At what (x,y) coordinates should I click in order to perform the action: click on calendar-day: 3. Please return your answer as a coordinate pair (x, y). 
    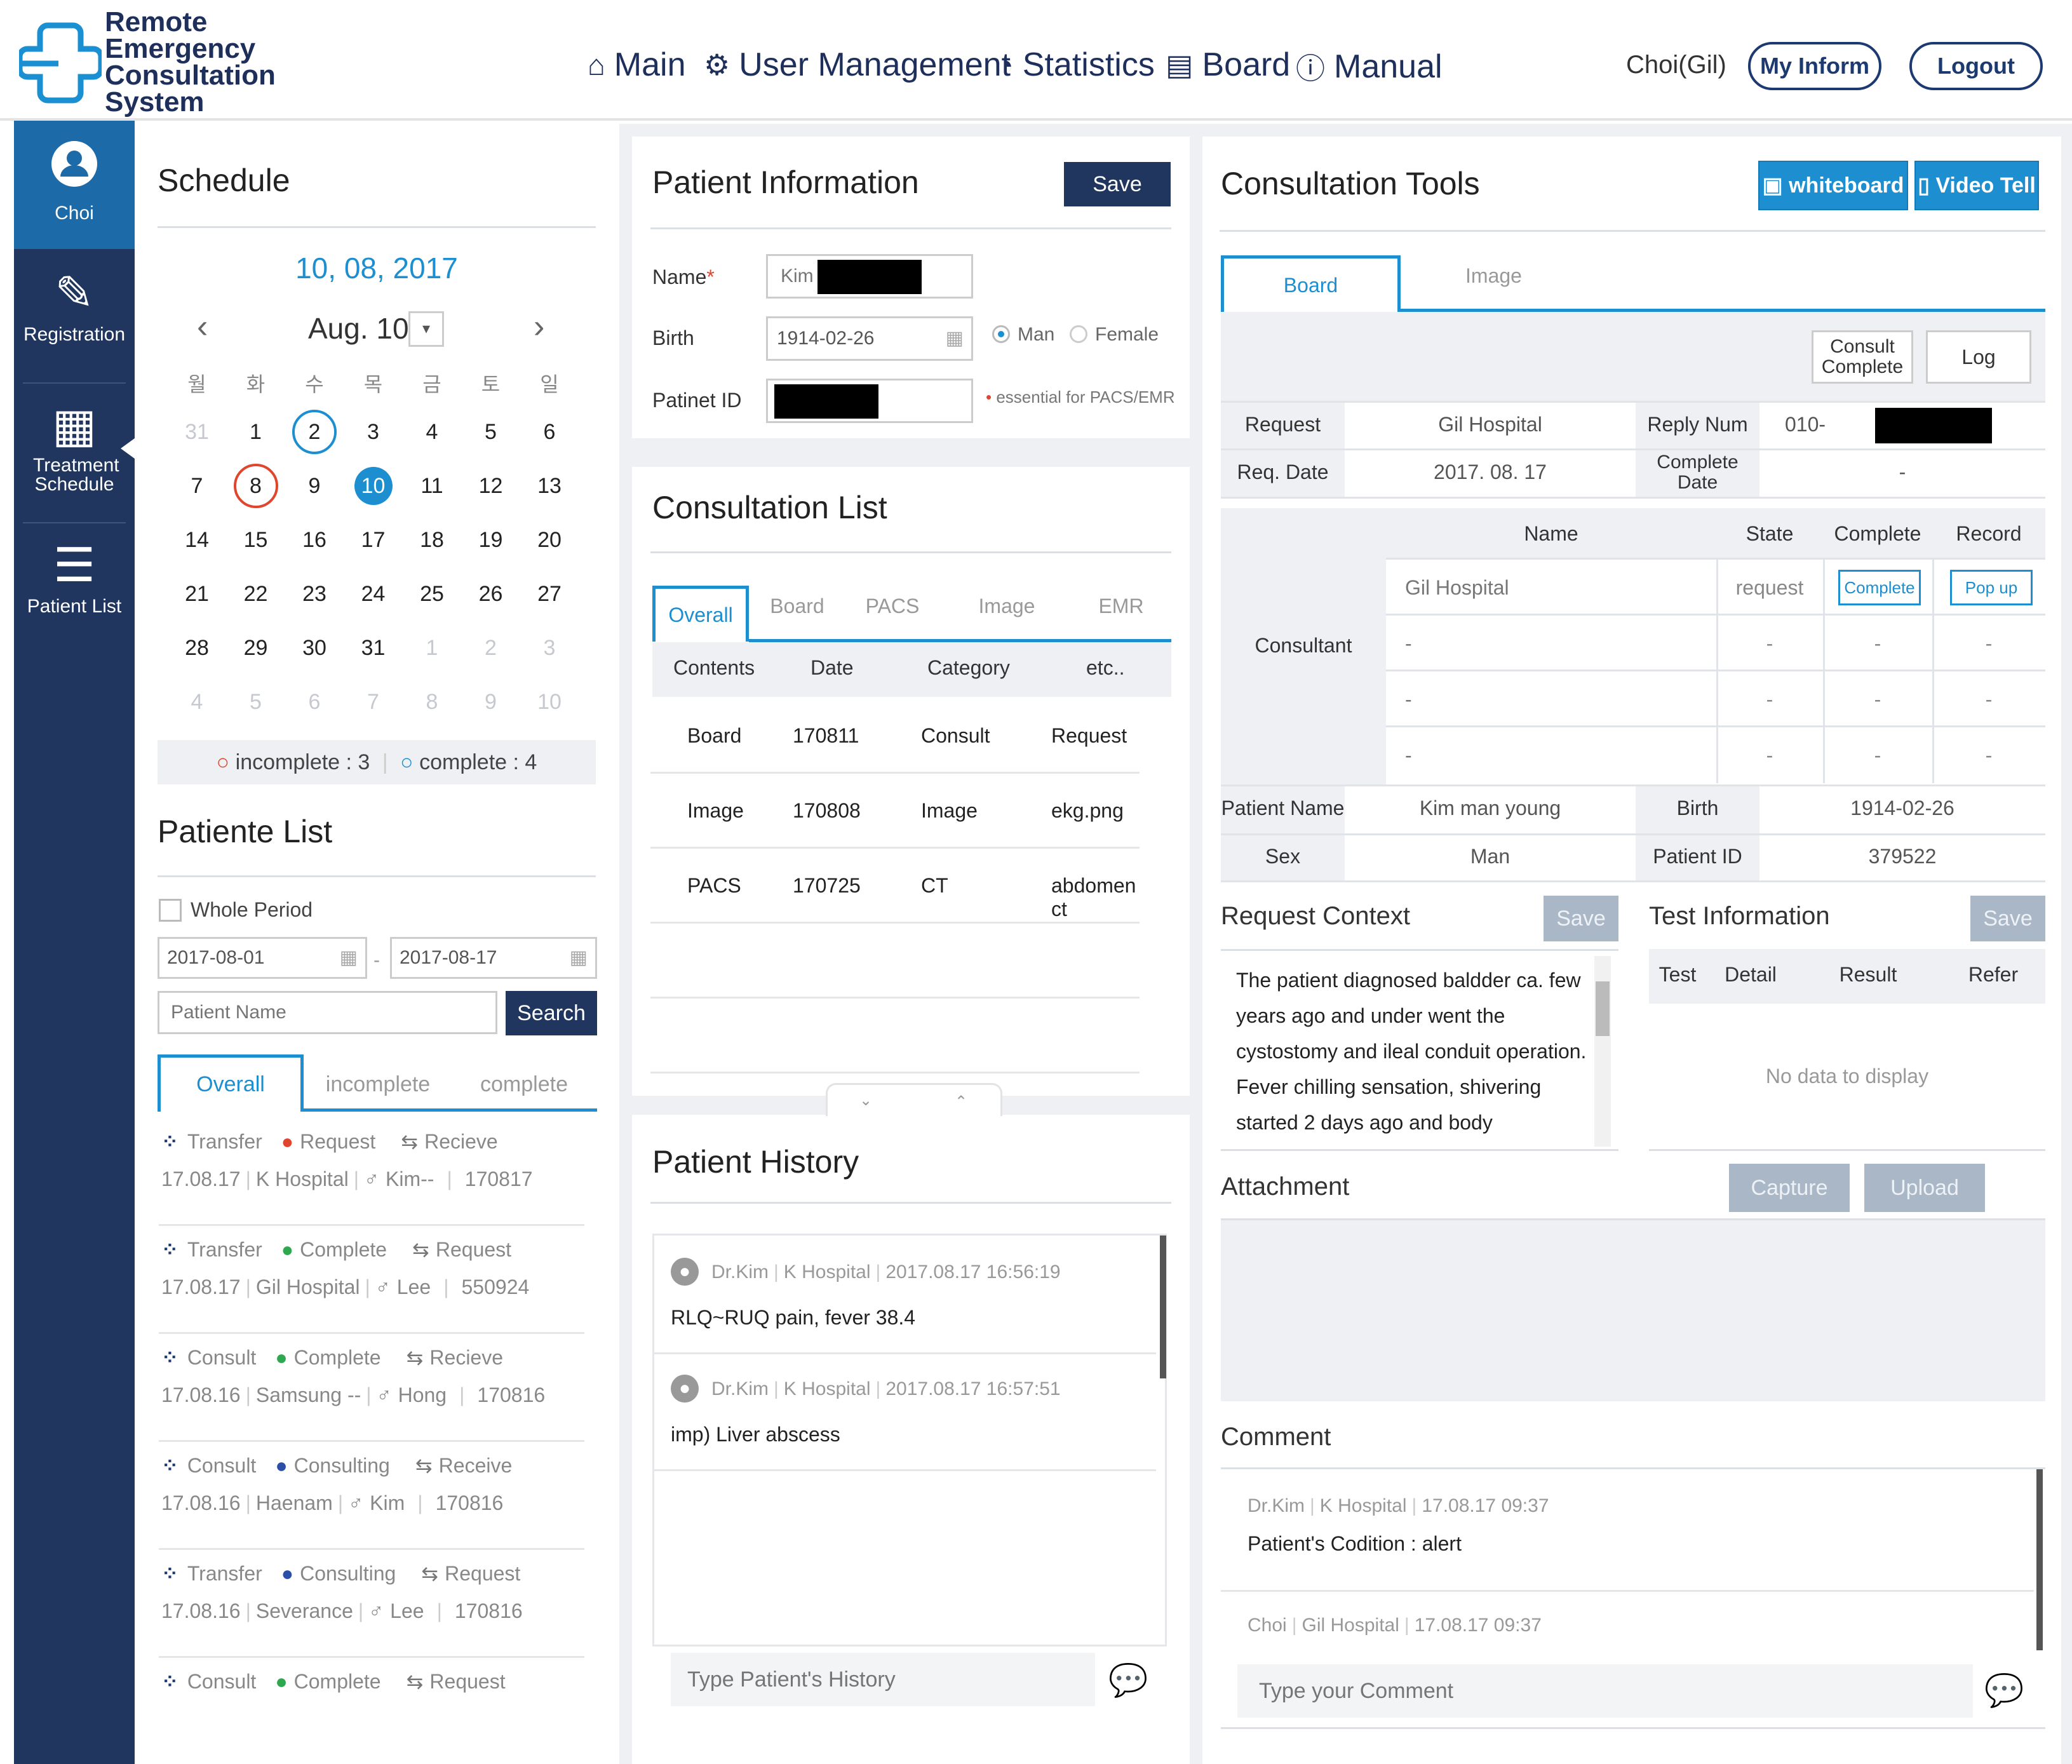
    Looking at the image, I should click on (373, 432).